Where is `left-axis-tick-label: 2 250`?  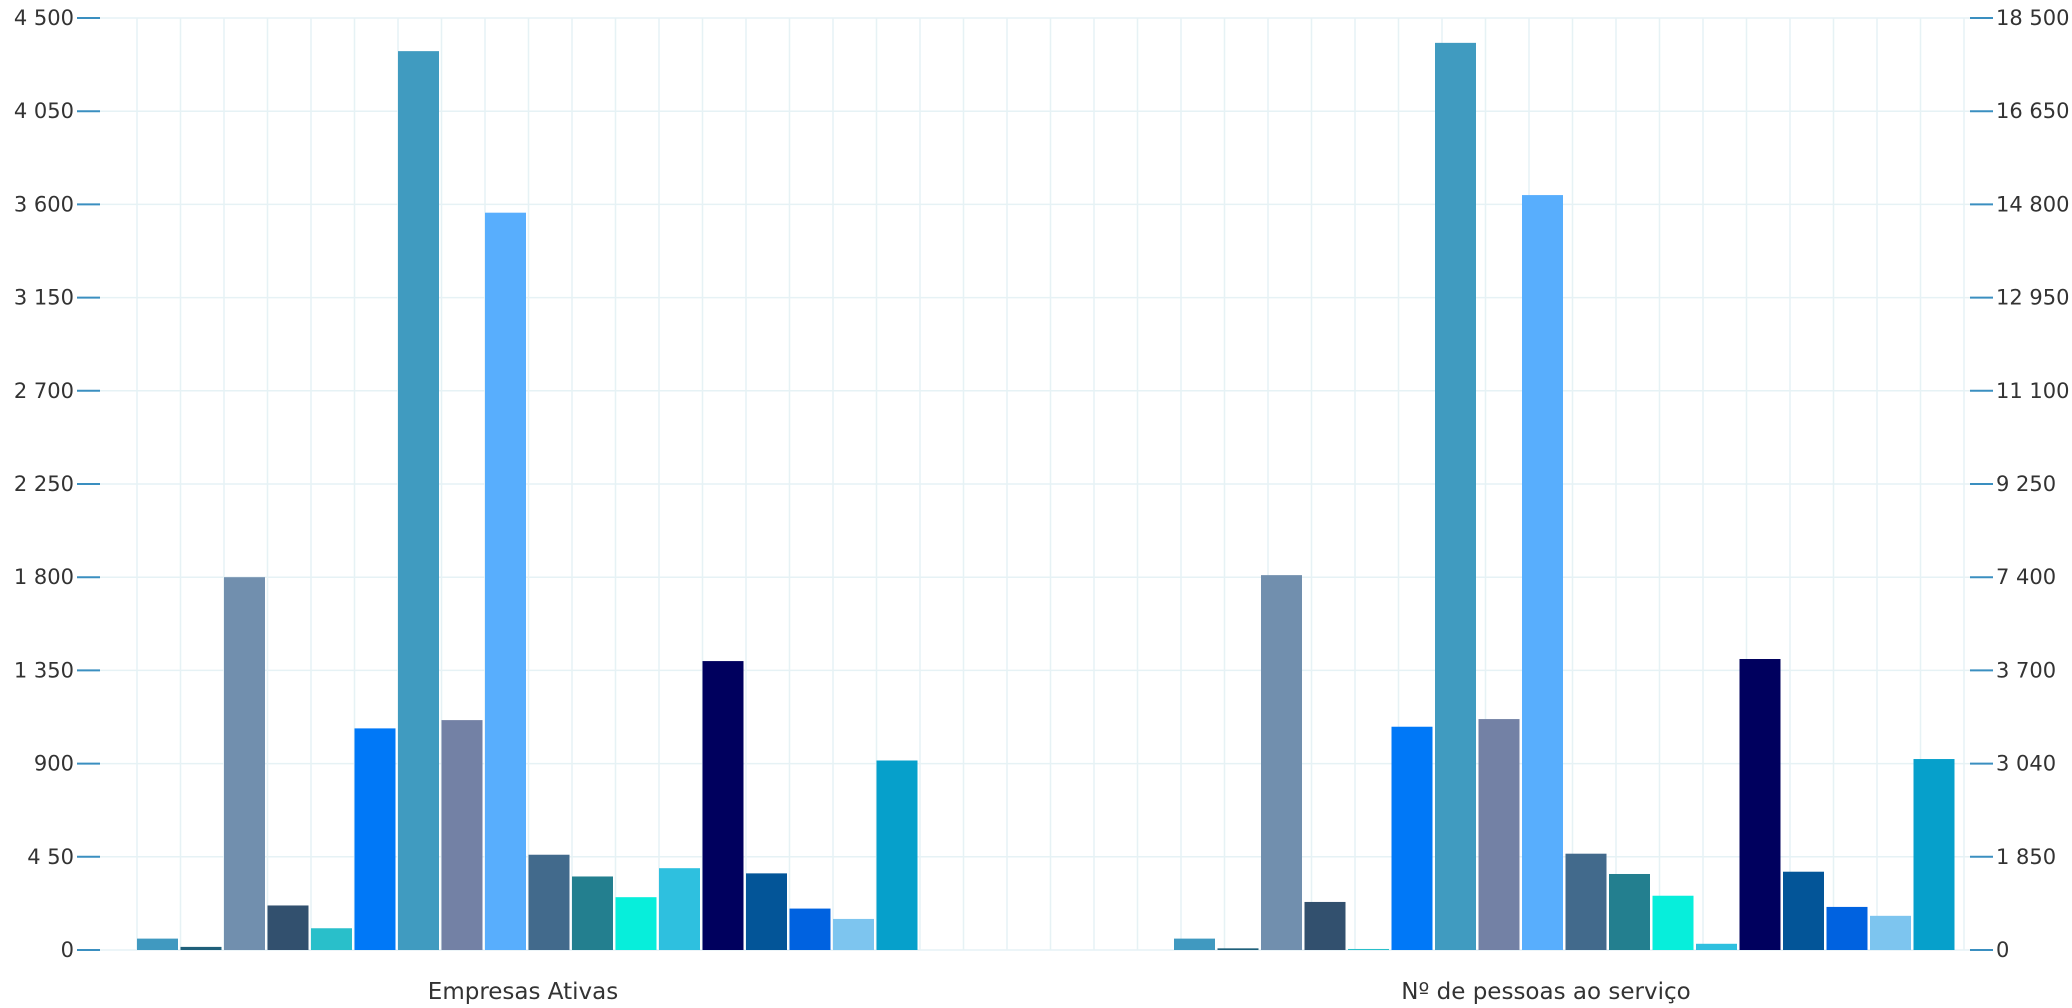 left-axis-tick-label: 2 250 is located at coordinates (44, 484).